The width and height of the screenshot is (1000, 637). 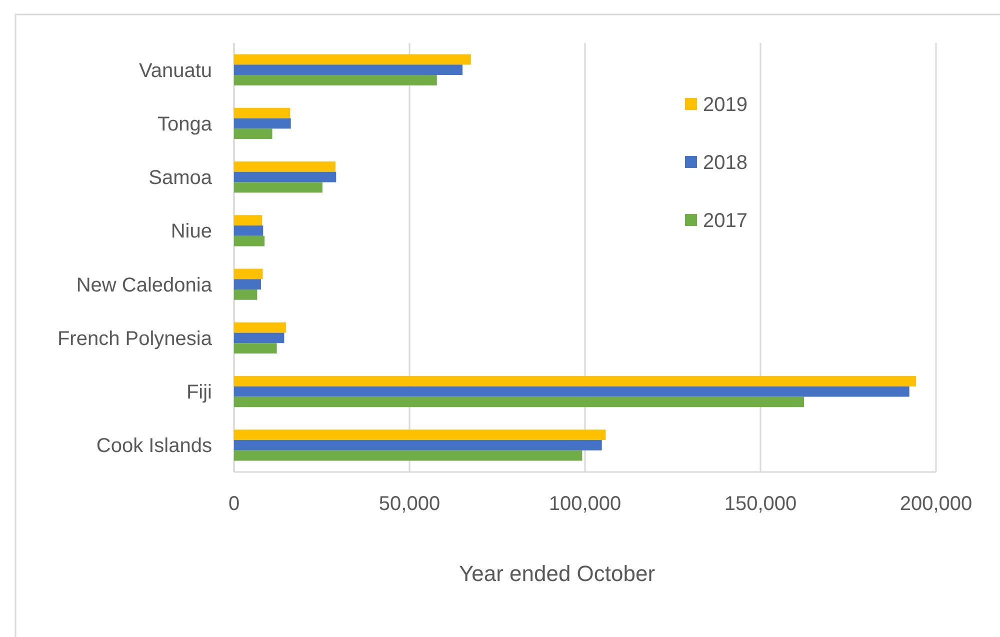 I want to click on legend-label: 2017, so click(x=725, y=221).